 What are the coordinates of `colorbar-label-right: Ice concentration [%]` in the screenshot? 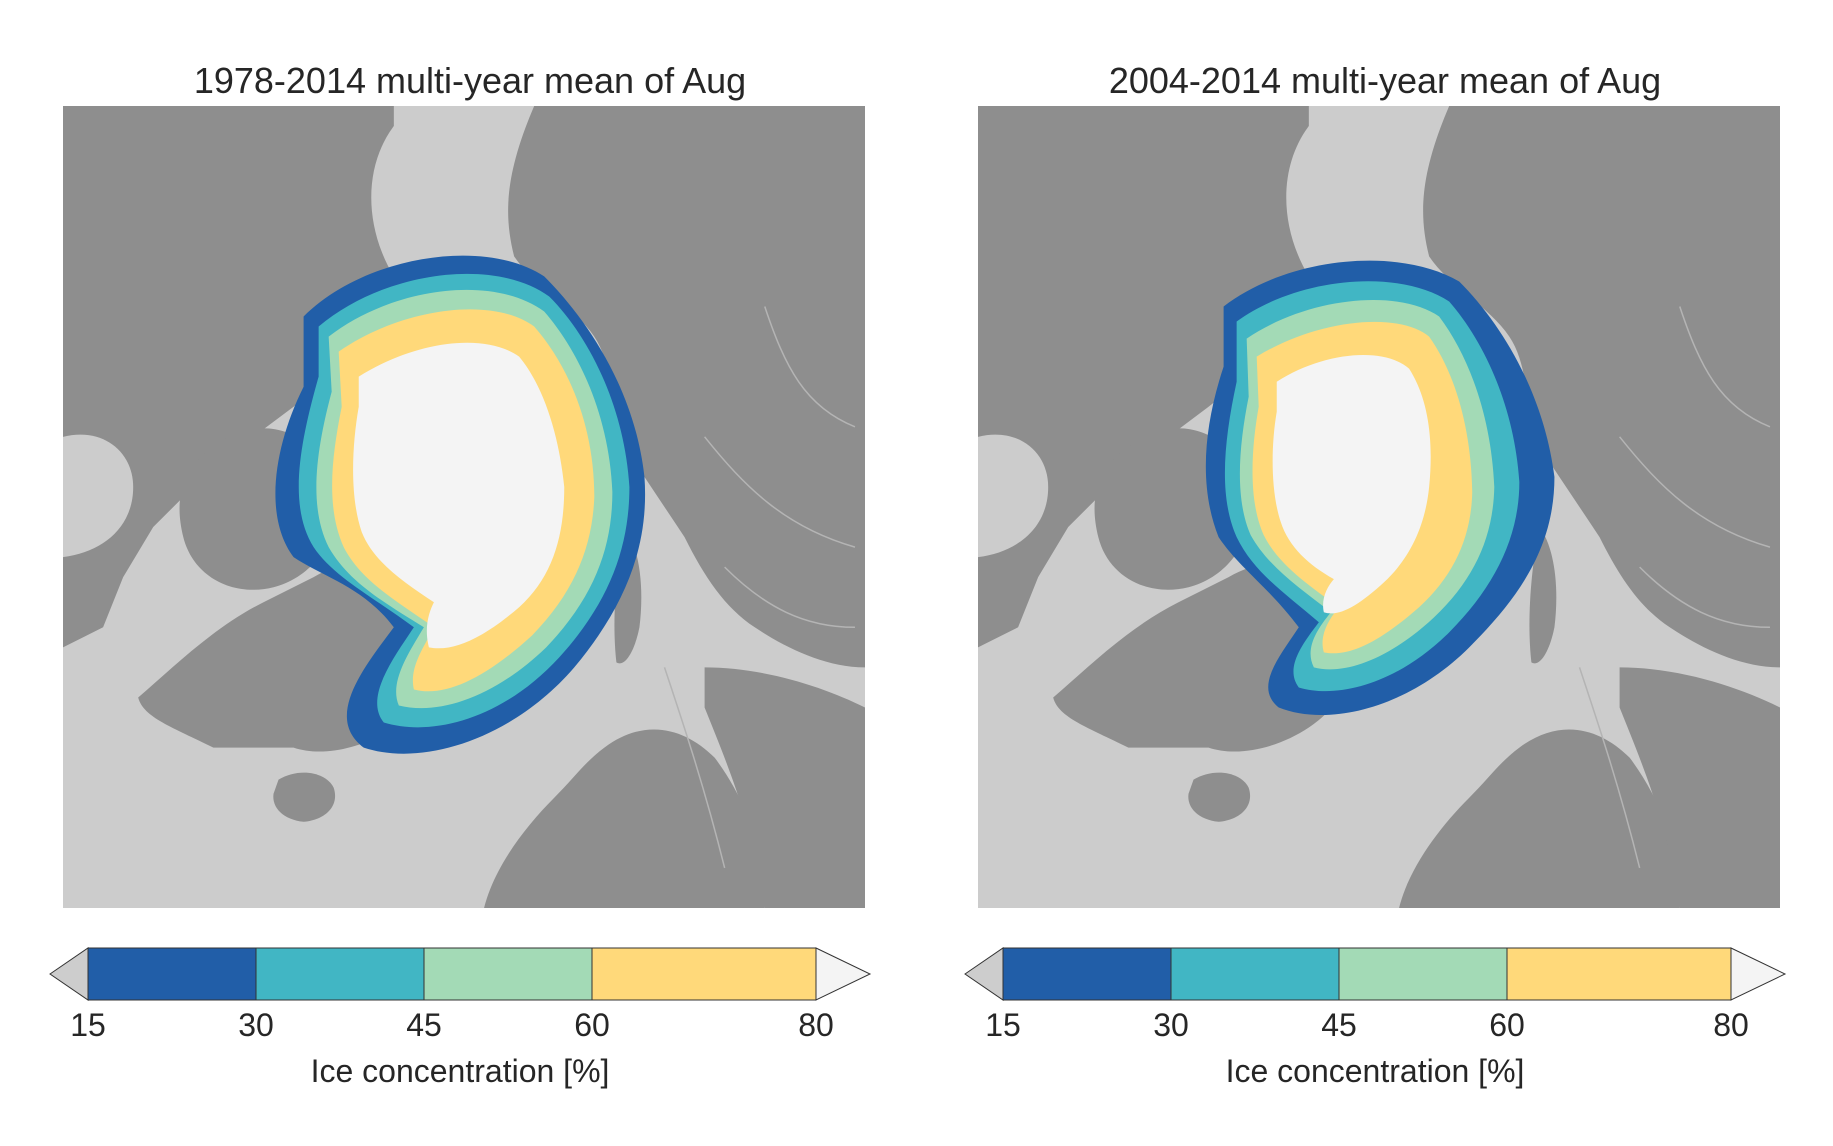 It's located at (1375, 1071).